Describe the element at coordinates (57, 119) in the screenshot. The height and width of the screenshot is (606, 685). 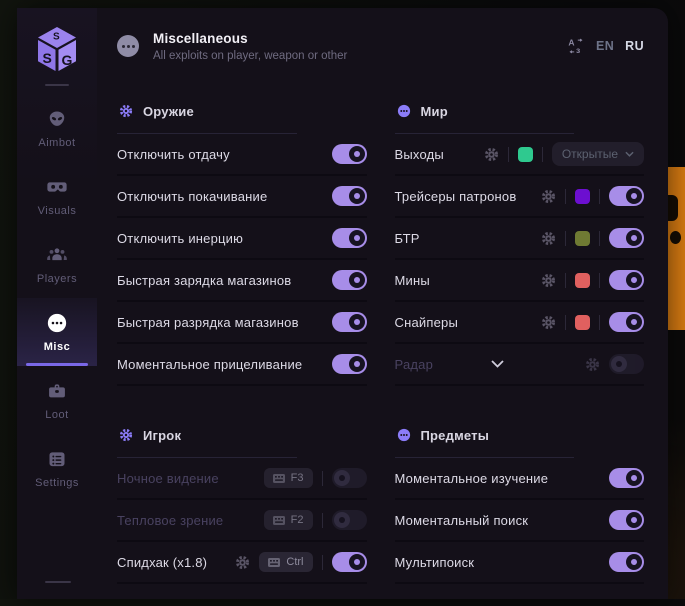
I see `alien-icon` at that location.